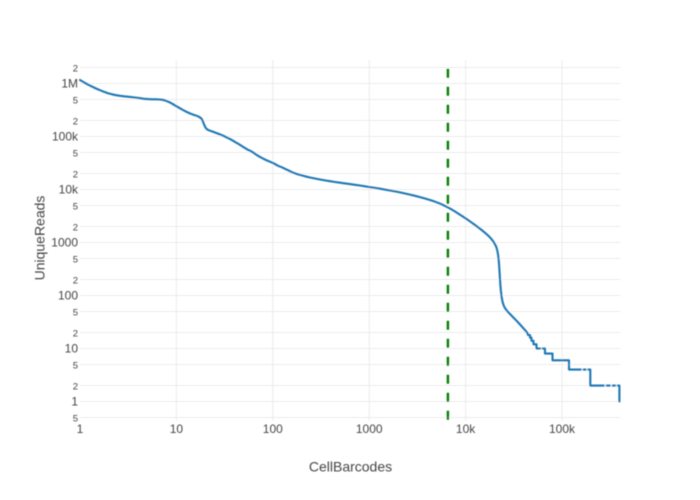  Describe the element at coordinates (350, 467) in the screenshot. I see `svg-text: CellBarcodes` at that location.